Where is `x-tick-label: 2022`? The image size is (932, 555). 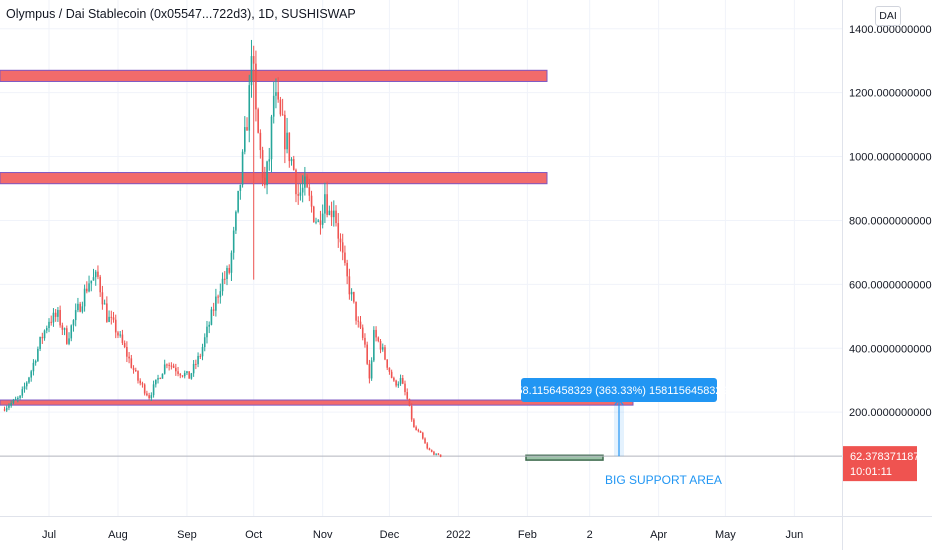 x-tick-label: 2022 is located at coordinates (458, 535).